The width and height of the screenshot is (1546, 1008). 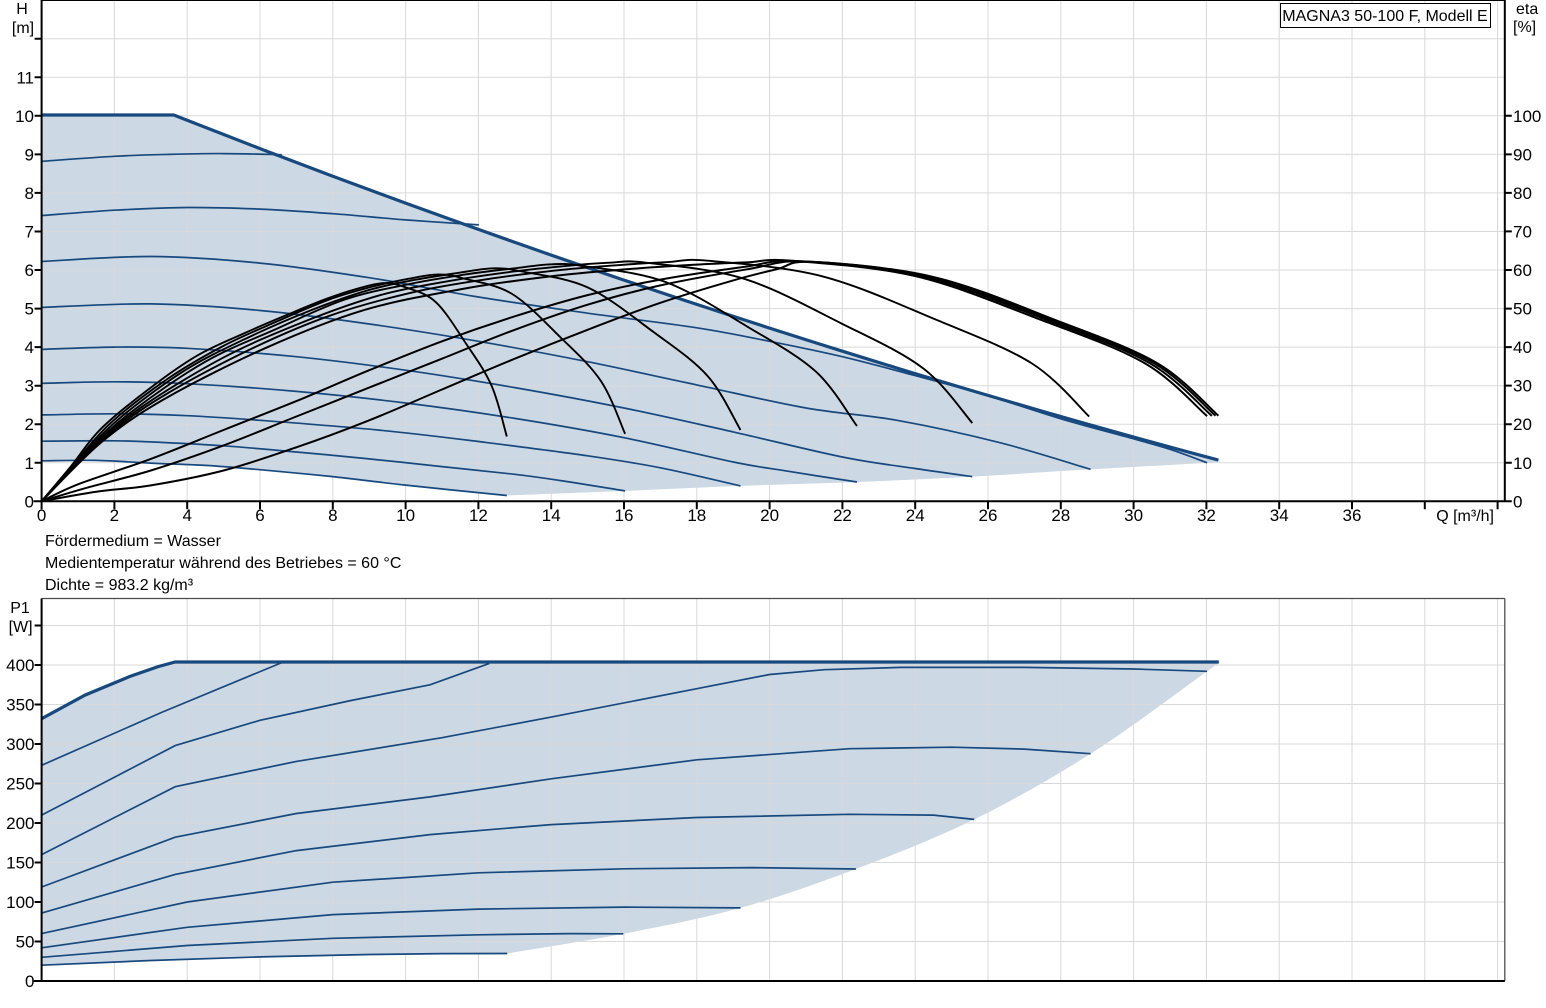 What do you see at coordinates (551, 515) in the screenshot?
I see `svg-text: 14` at bounding box center [551, 515].